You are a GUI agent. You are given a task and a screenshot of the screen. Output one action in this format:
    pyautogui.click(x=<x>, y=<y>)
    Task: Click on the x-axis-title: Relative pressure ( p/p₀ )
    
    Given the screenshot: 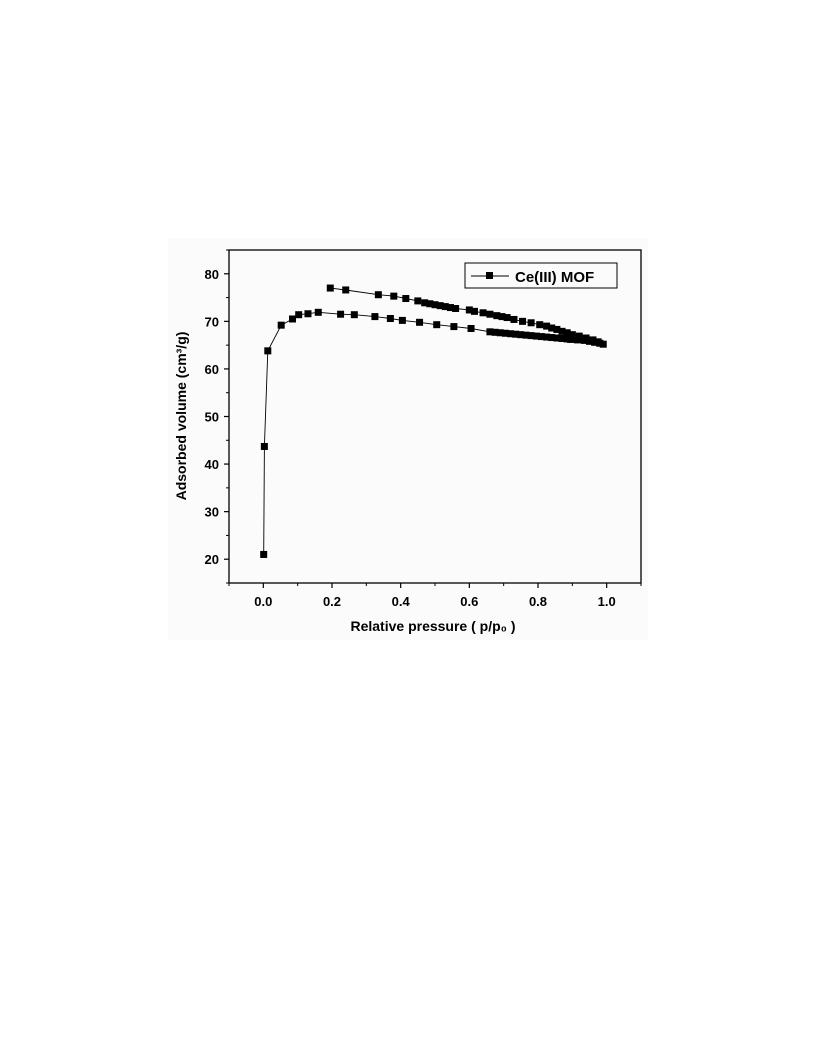 What is the action you would take?
    pyautogui.click(x=432, y=626)
    